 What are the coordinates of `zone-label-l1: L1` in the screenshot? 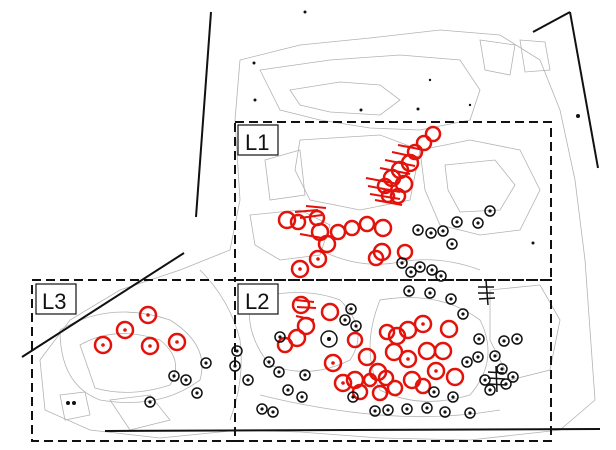 It's located at (257, 142).